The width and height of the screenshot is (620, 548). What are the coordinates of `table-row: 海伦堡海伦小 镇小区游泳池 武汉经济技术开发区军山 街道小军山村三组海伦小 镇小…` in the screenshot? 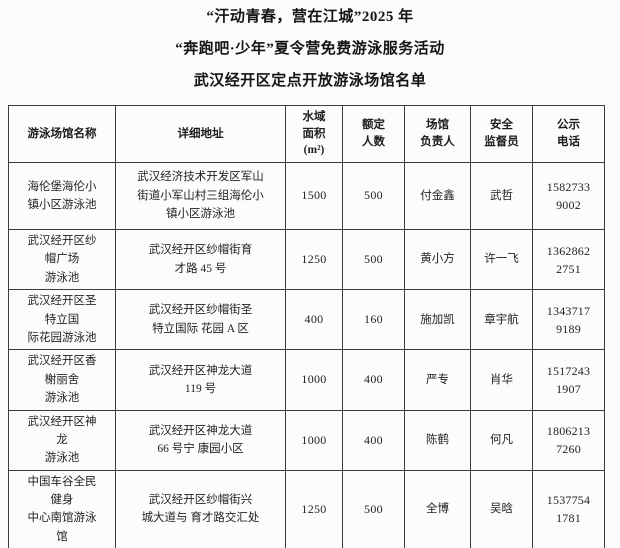 It's located at (306, 196).